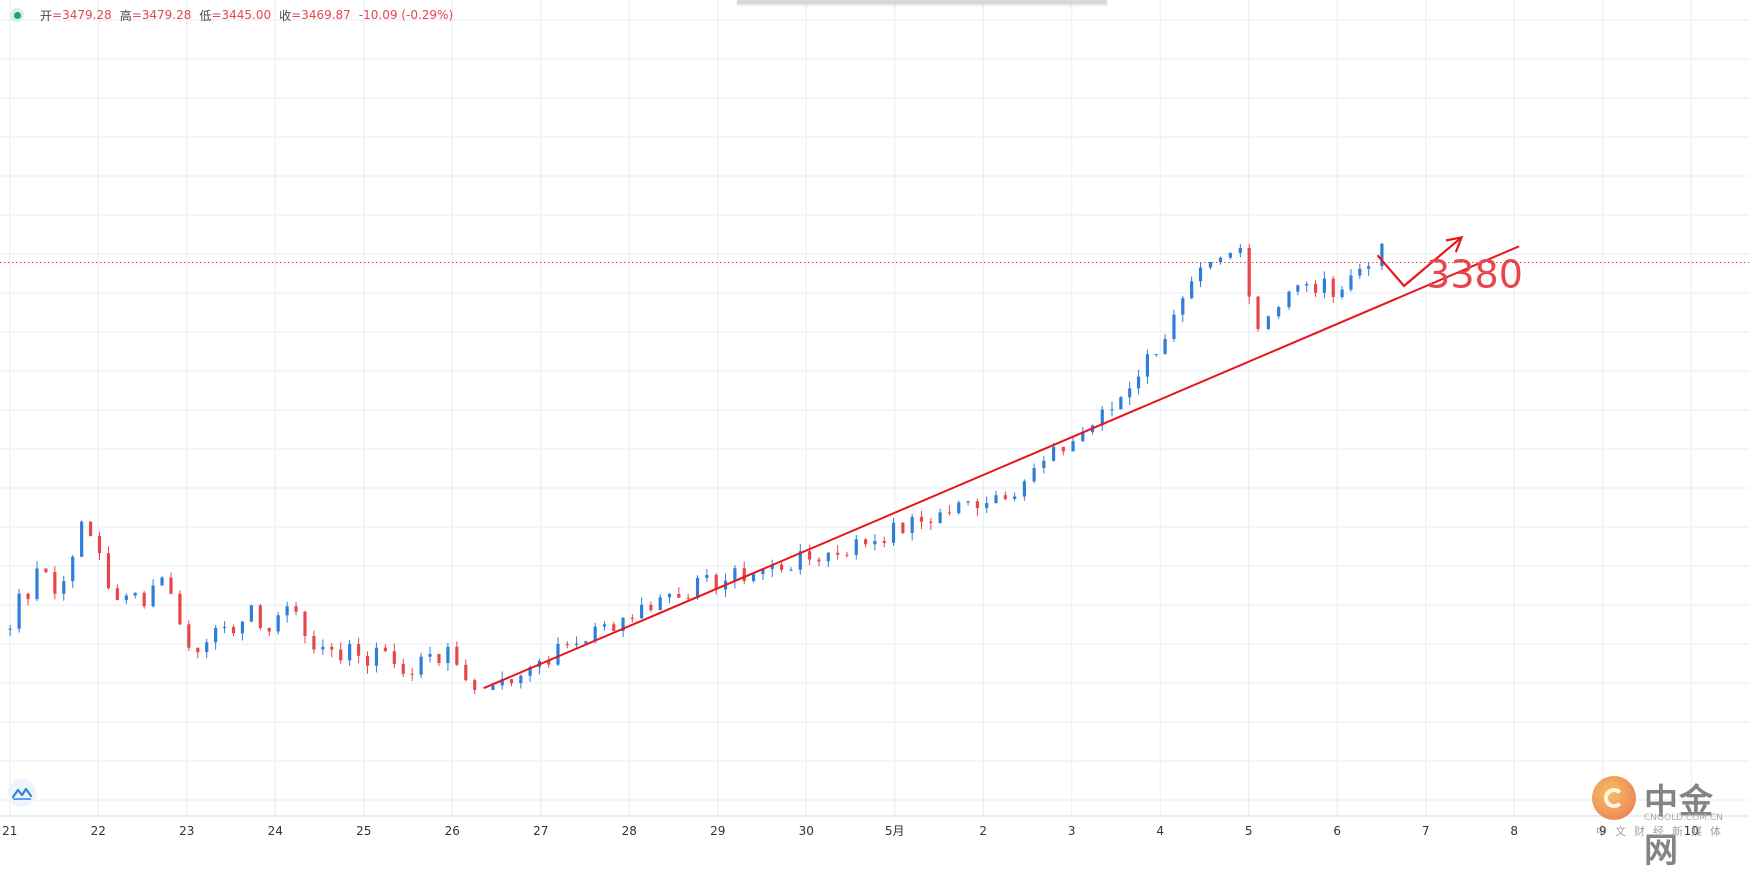 The width and height of the screenshot is (1749, 872). I want to click on x-tick-label: 2, so click(983, 831).